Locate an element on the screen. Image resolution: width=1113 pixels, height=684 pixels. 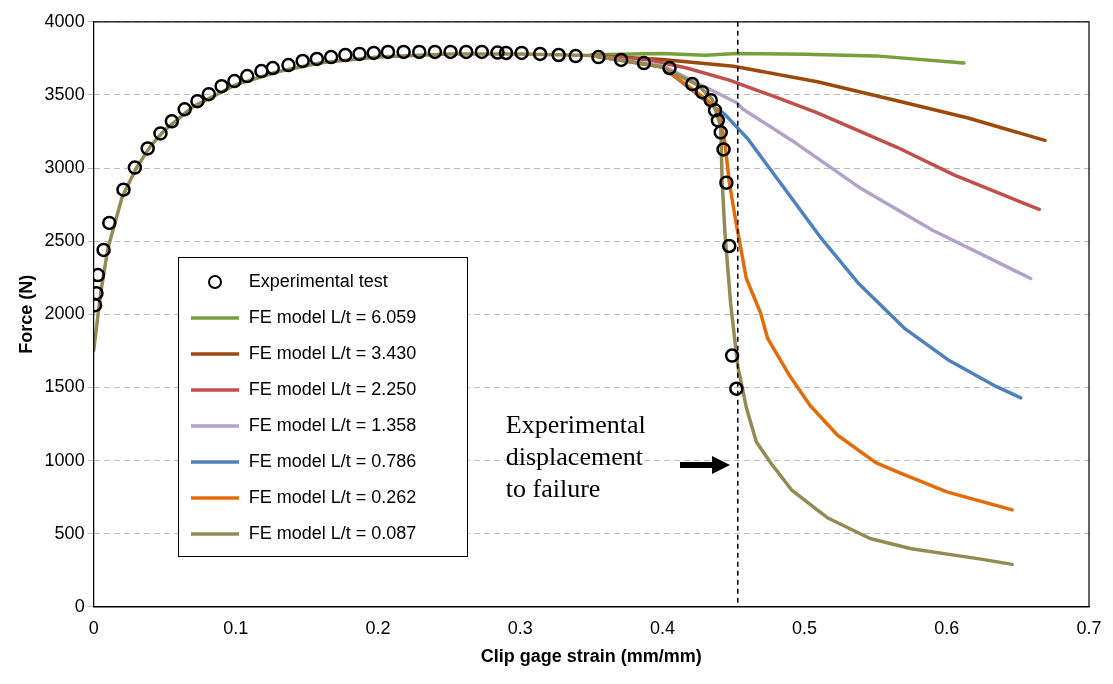
y-tick-label: 2500 is located at coordinates (64, 240).